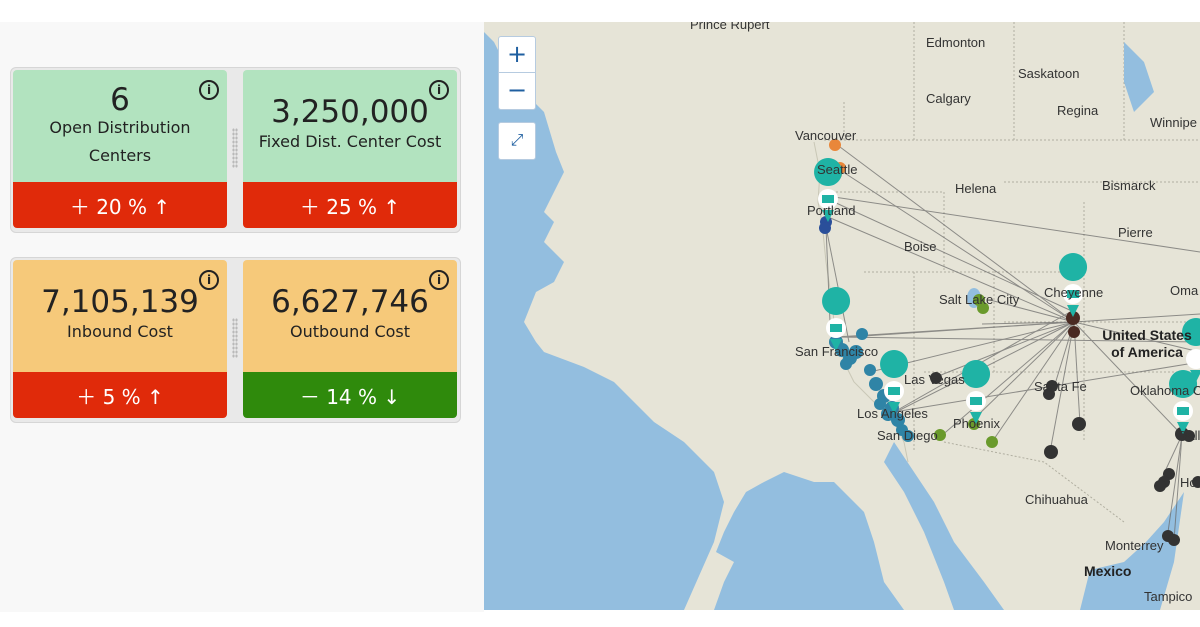  Describe the element at coordinates (1147, 343) in the screenshot. I see `country-label: United States of America` at that location.